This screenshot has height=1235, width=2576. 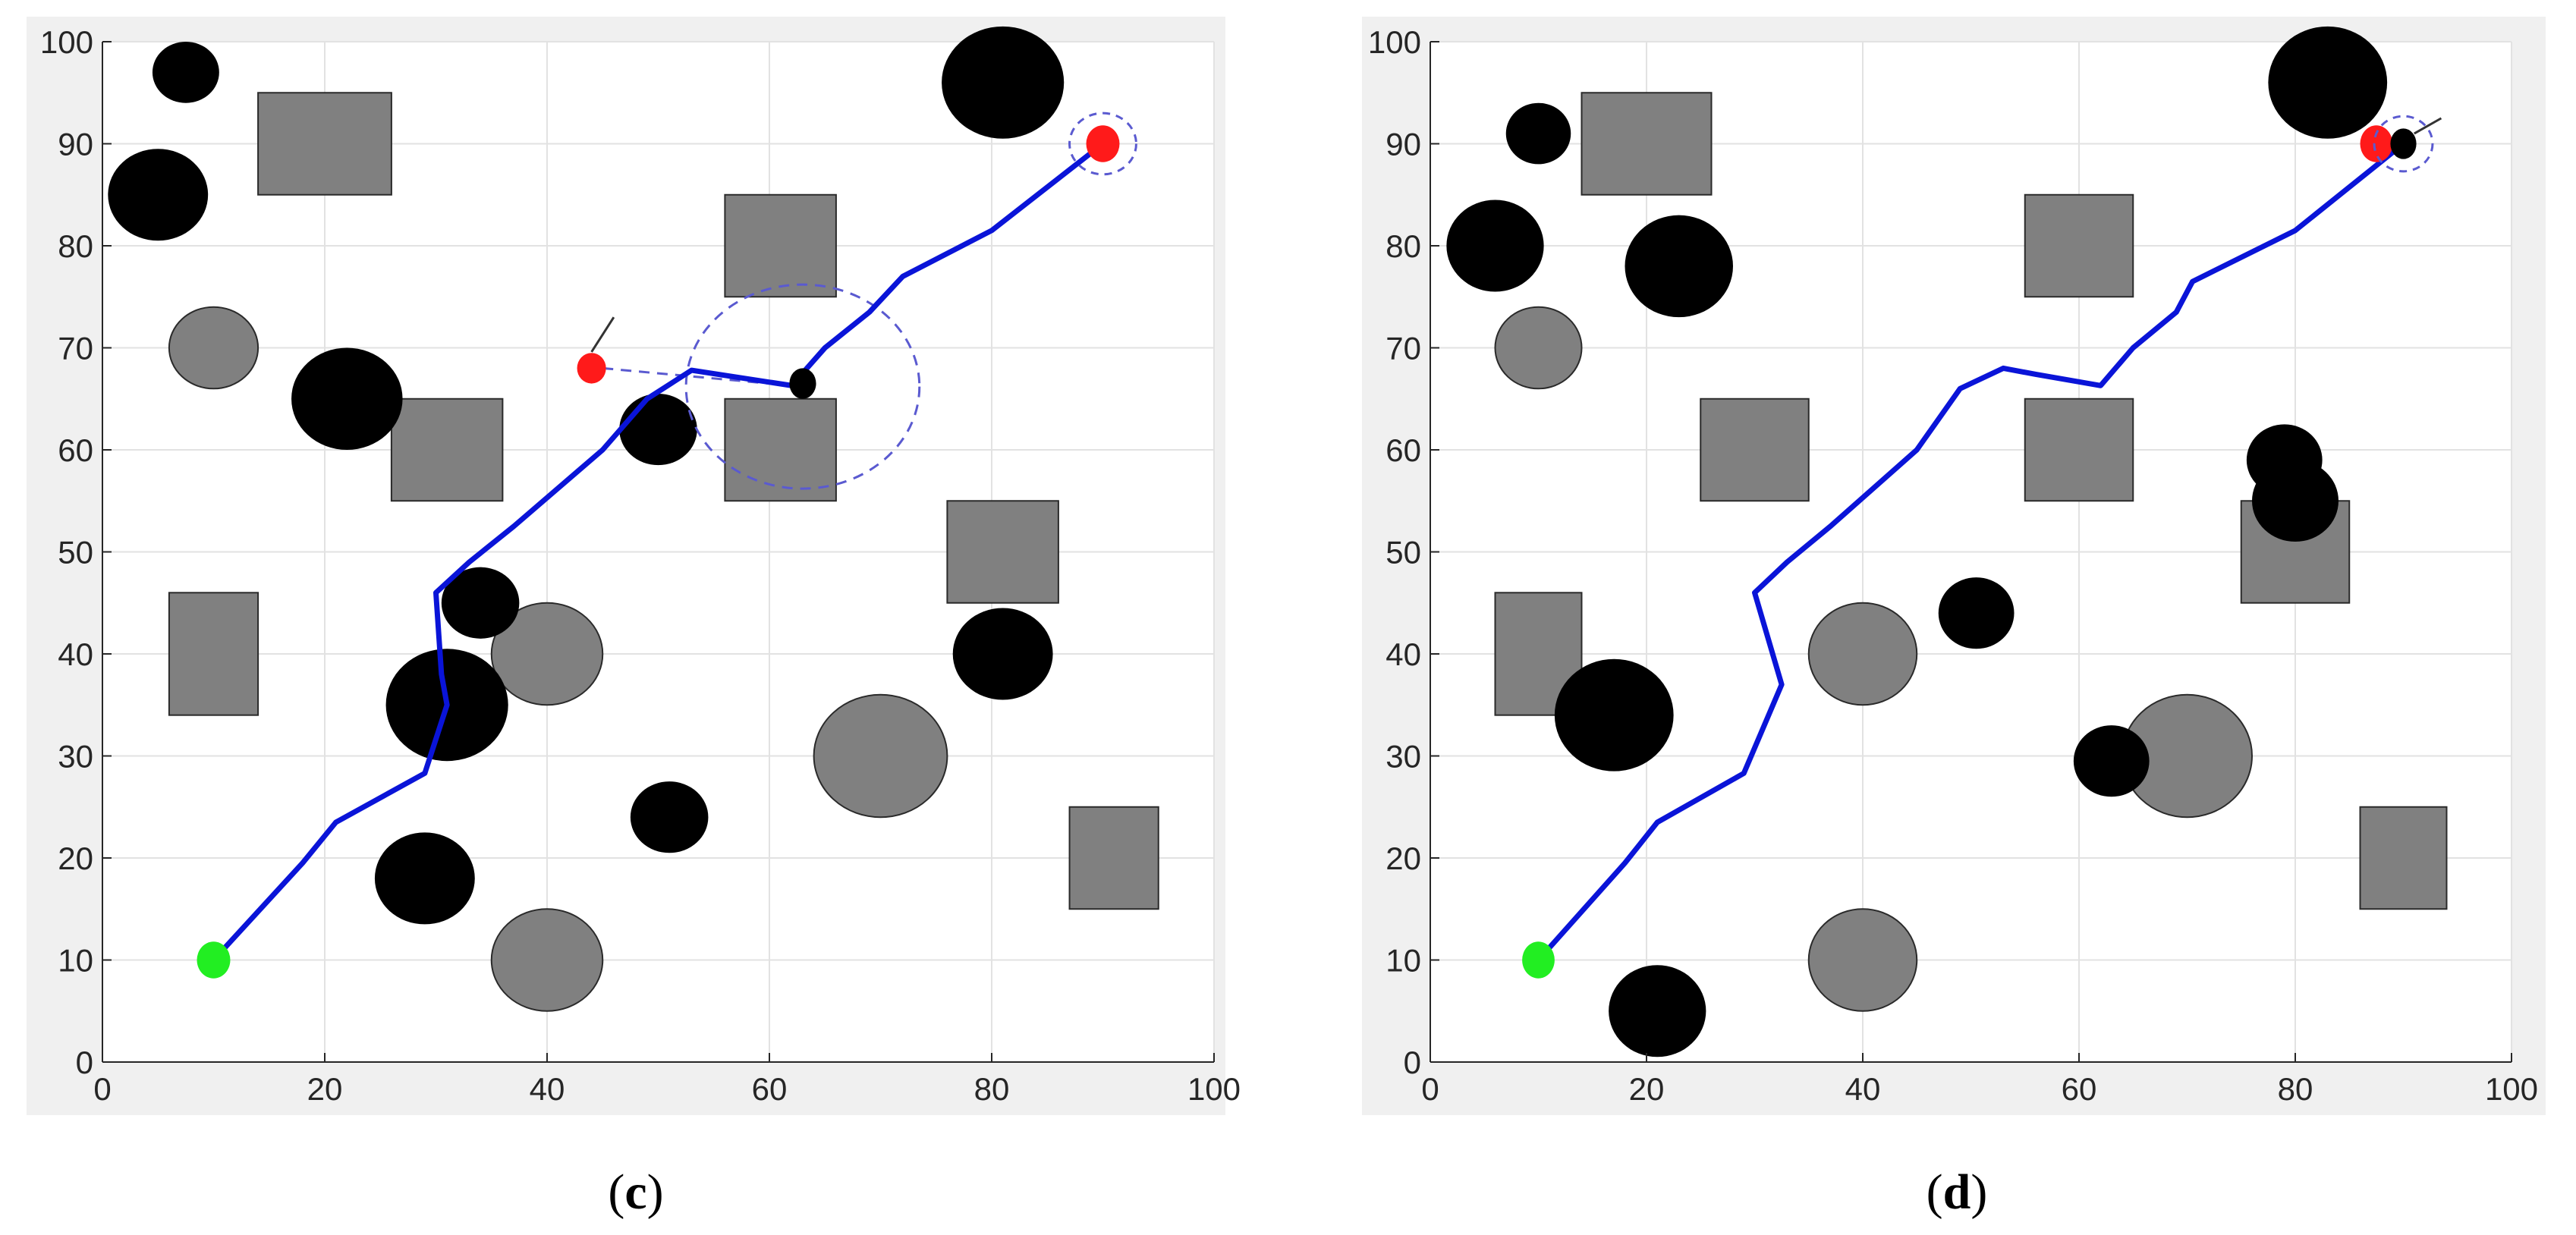 What do you see at coordinates (635, 1192) in the screenshot?
I see `caption-c: (c)` at bounding box center [635, 1192].